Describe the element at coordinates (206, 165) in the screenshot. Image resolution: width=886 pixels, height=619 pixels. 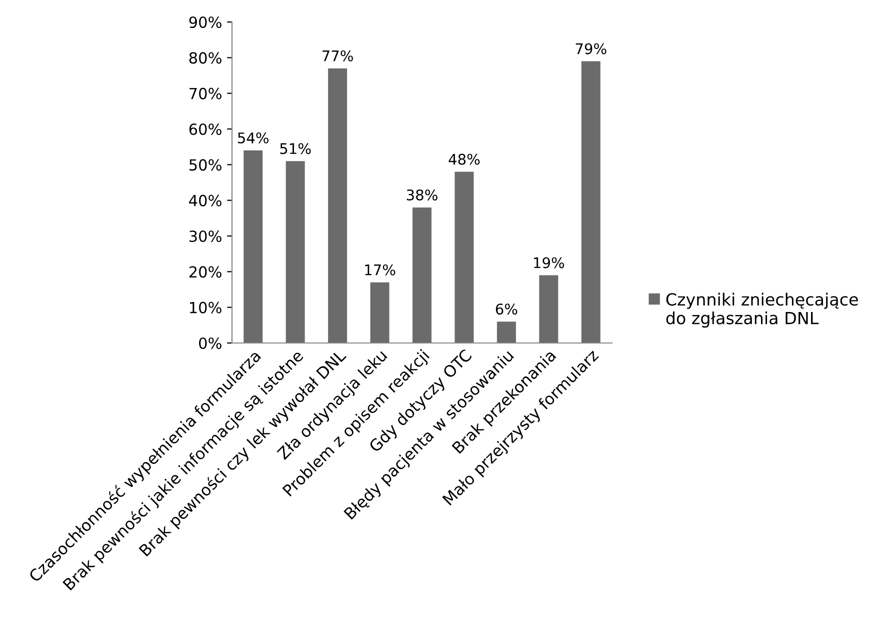
I see `y-tick-label: 50%` at that location.